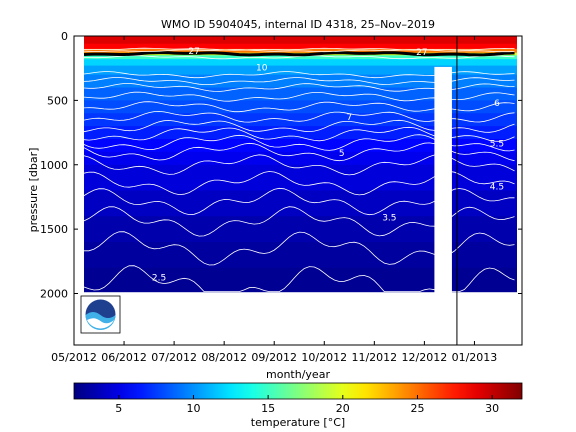 The width and height of the screenshot is (576, 432). What do you see at coordinates (389, 219) in the screenshot?
I see `contour-label: 3.5` at bounding box center [389, 219].